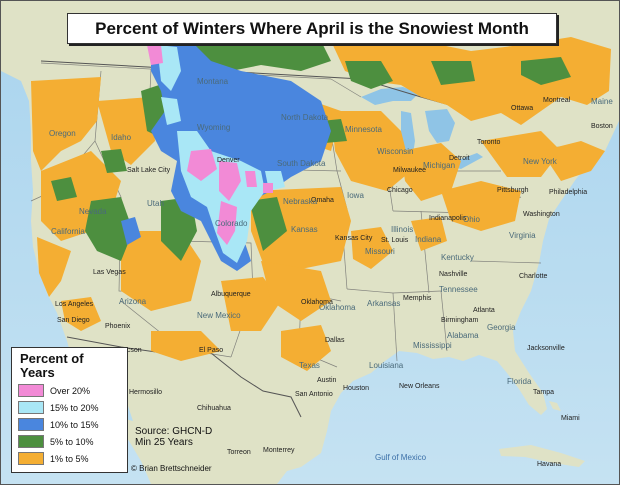 The height and width of the screenshot is (485, 620). Describe the element at coordinates (568, 192) in the screenshot. I see `city-label: Philadelphia` at that location.